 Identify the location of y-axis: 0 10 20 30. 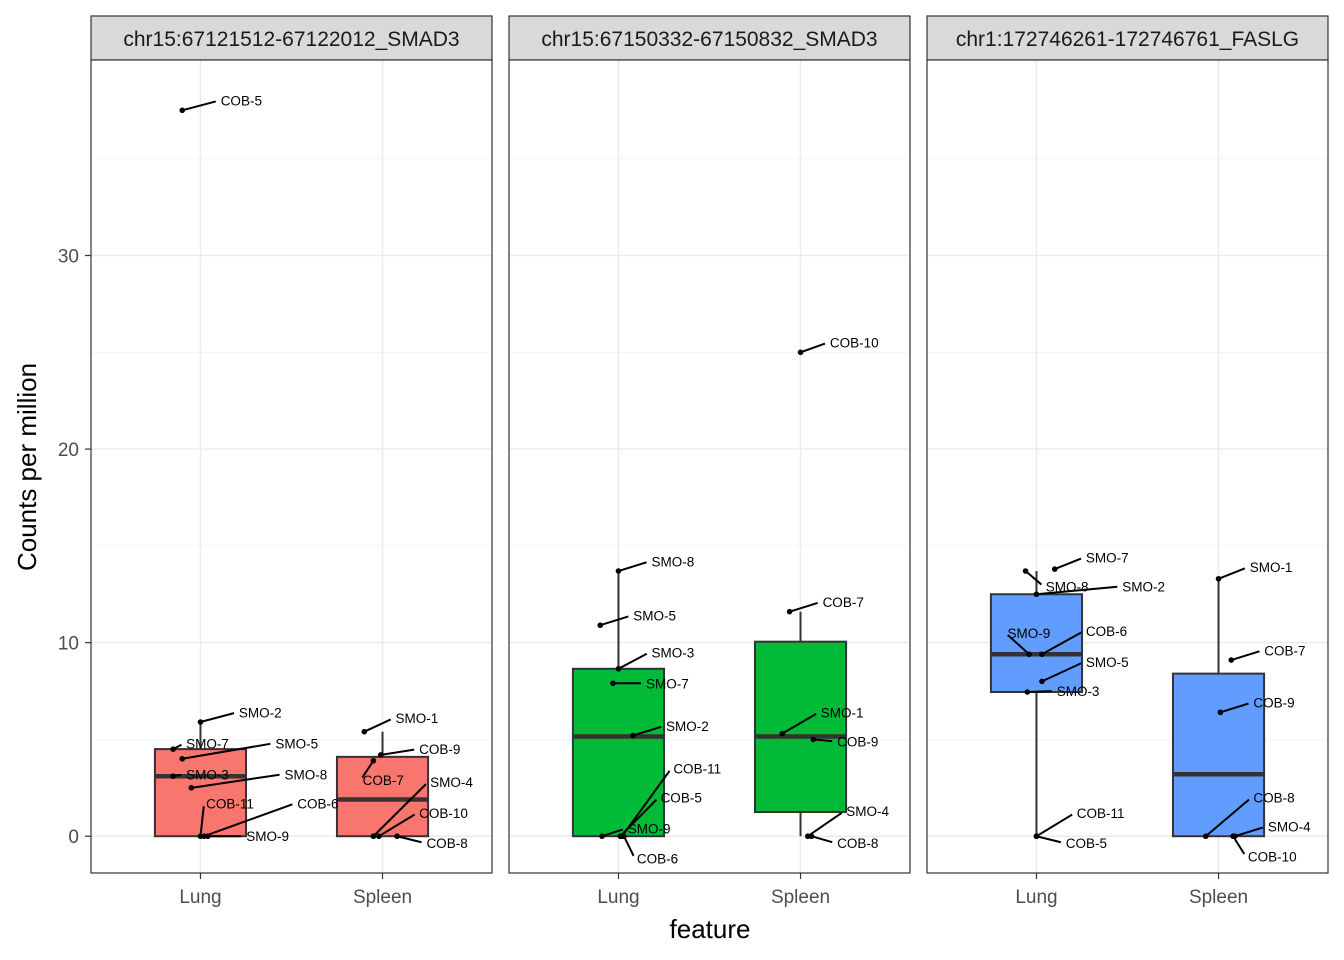
(74, 547).